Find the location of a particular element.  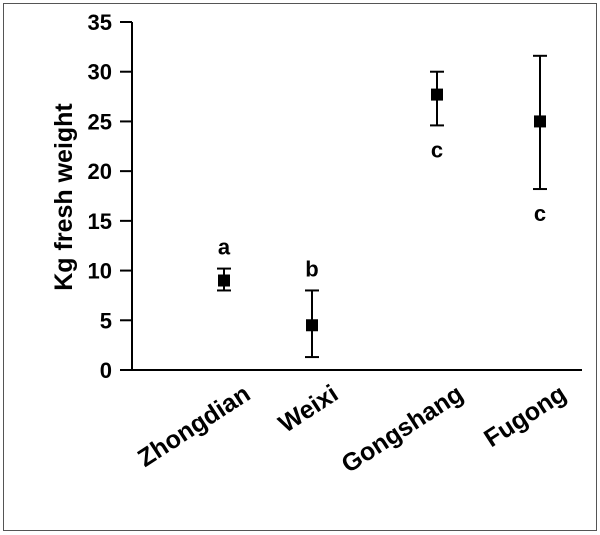

y-tick-label: 0 is located at coordinates (106, 370).